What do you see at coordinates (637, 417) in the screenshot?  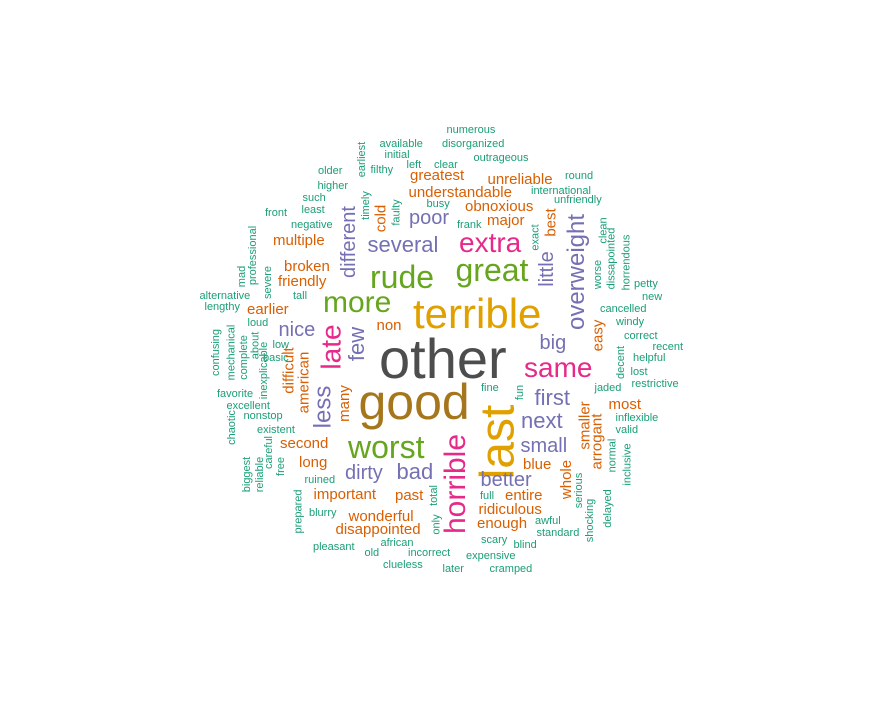 I see `word-inflexible: inflexible` at bounding box center [637, 417].